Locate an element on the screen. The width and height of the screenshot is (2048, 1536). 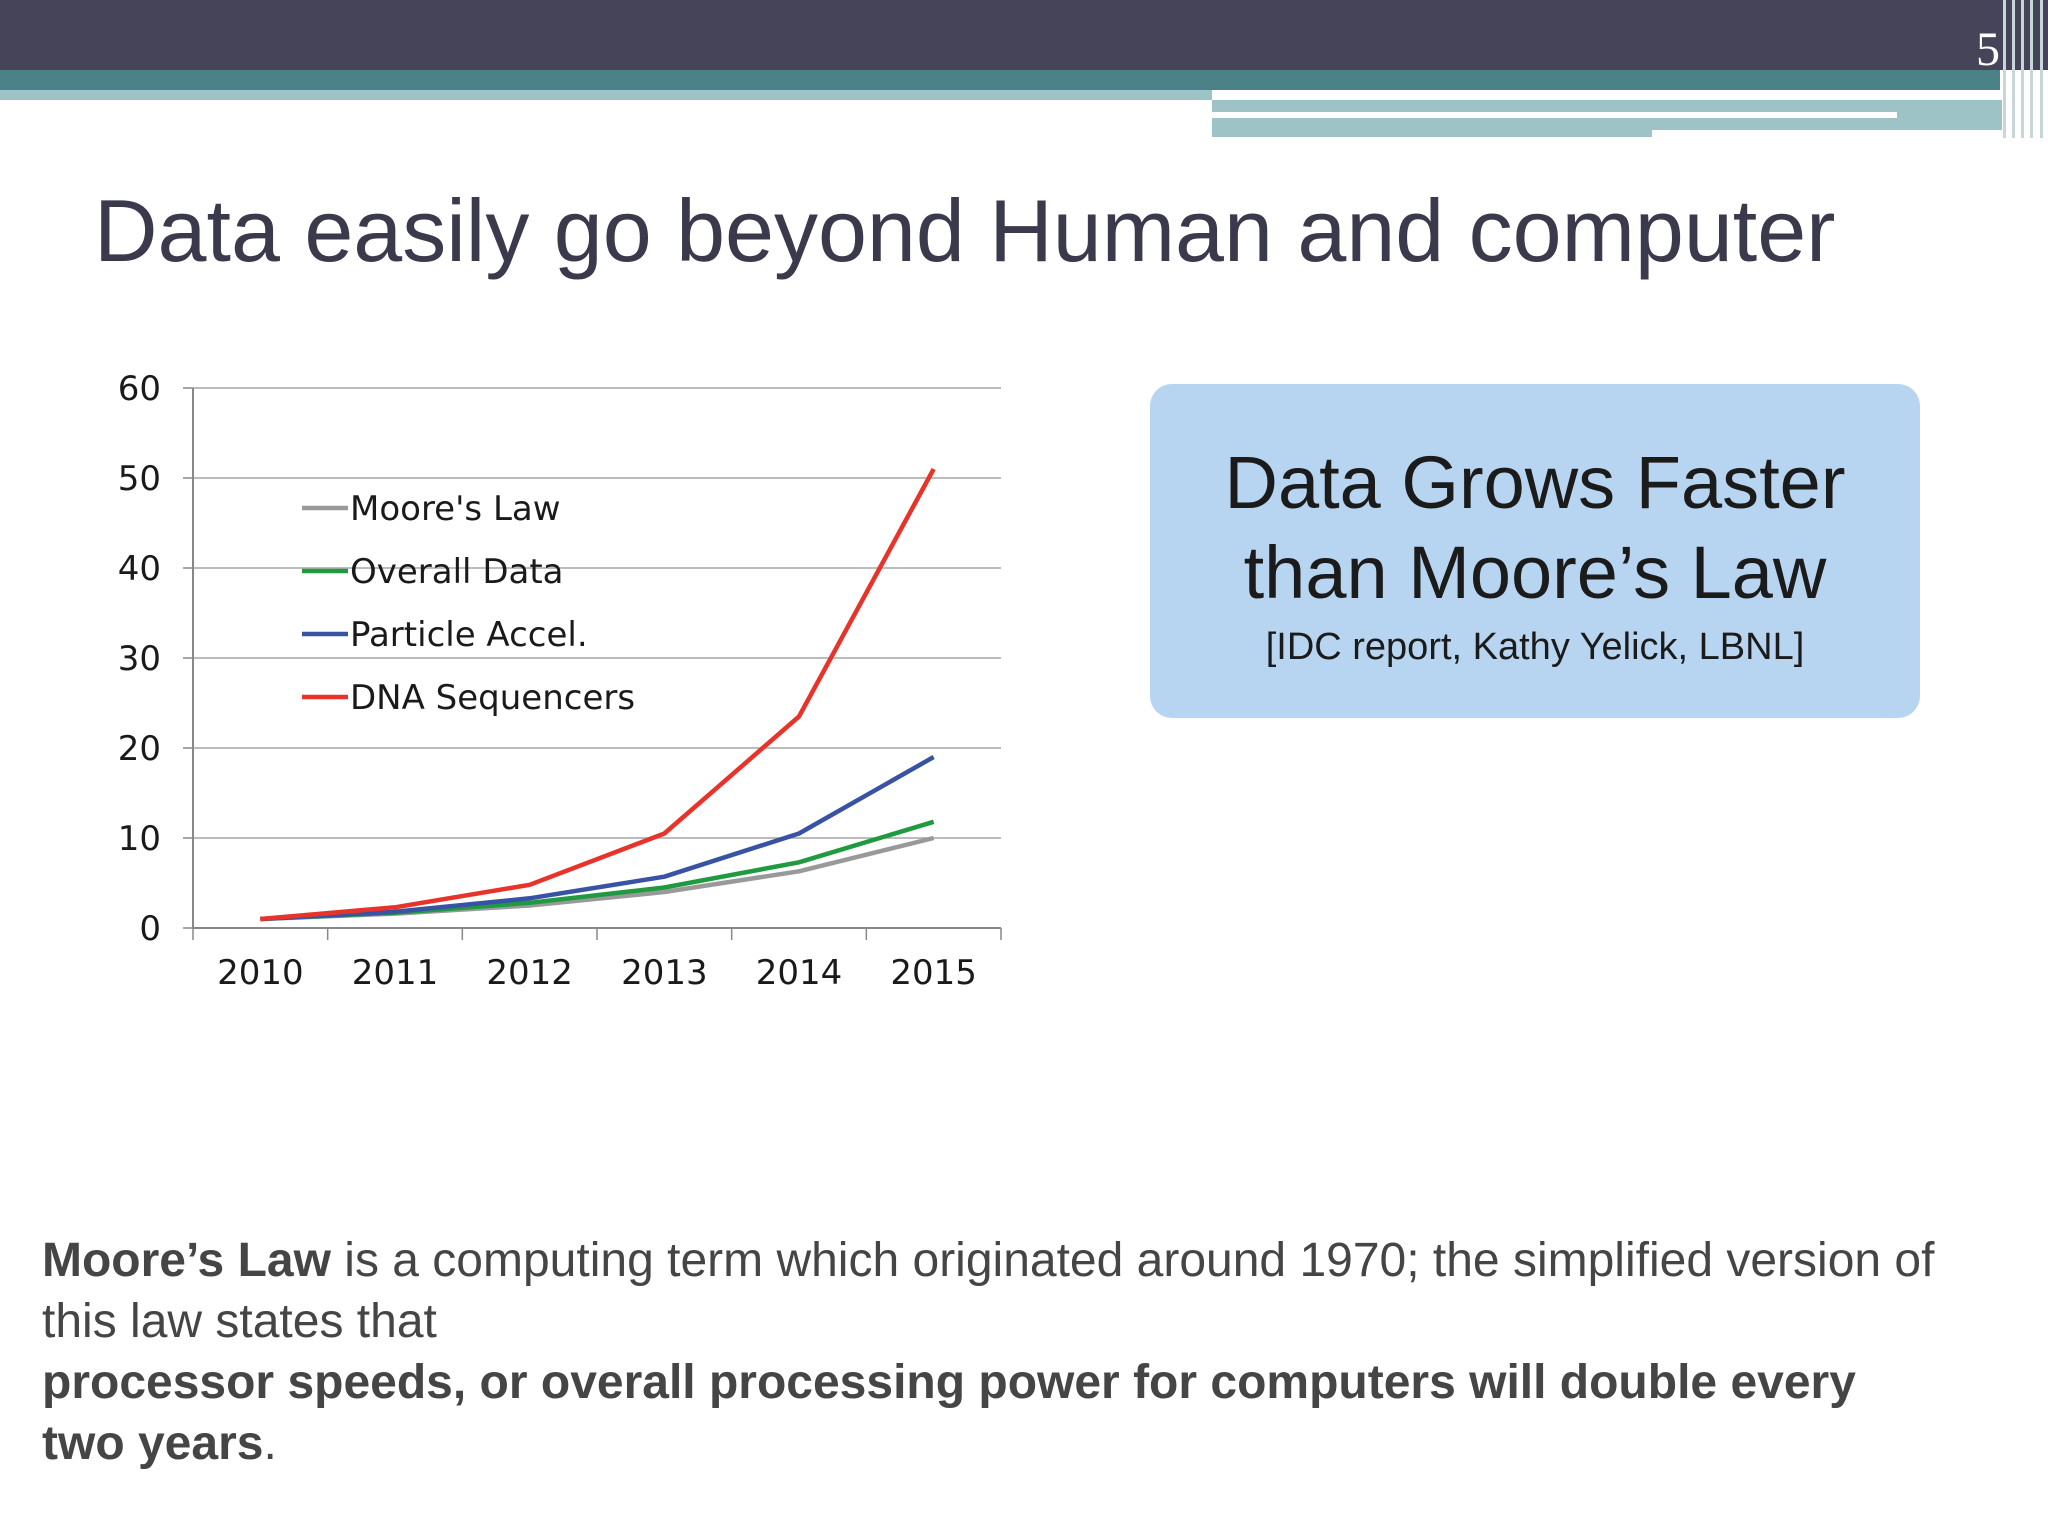
x-tick-label: 2012 is located at coordinates (529, 973).